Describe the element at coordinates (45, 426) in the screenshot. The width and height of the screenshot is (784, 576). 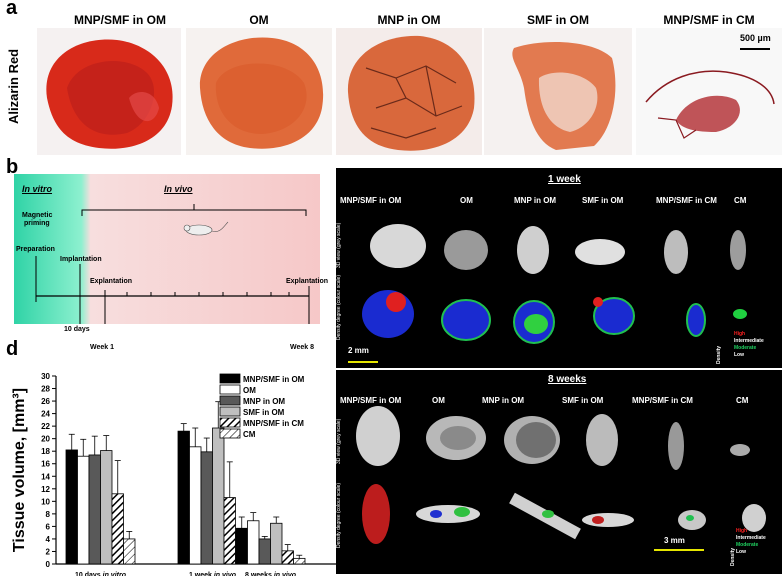
I see `y-tick-label: 22` at that location.